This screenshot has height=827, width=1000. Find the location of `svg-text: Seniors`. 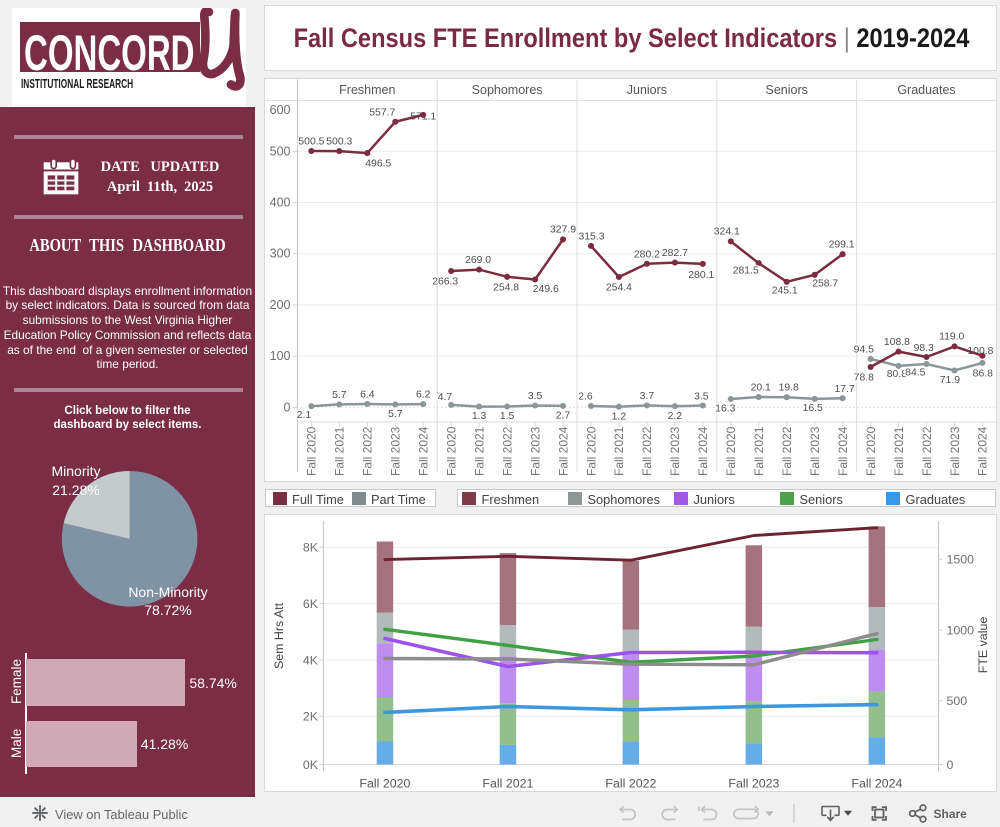

svg-text: Seniors is located at coordinates (787, 90).